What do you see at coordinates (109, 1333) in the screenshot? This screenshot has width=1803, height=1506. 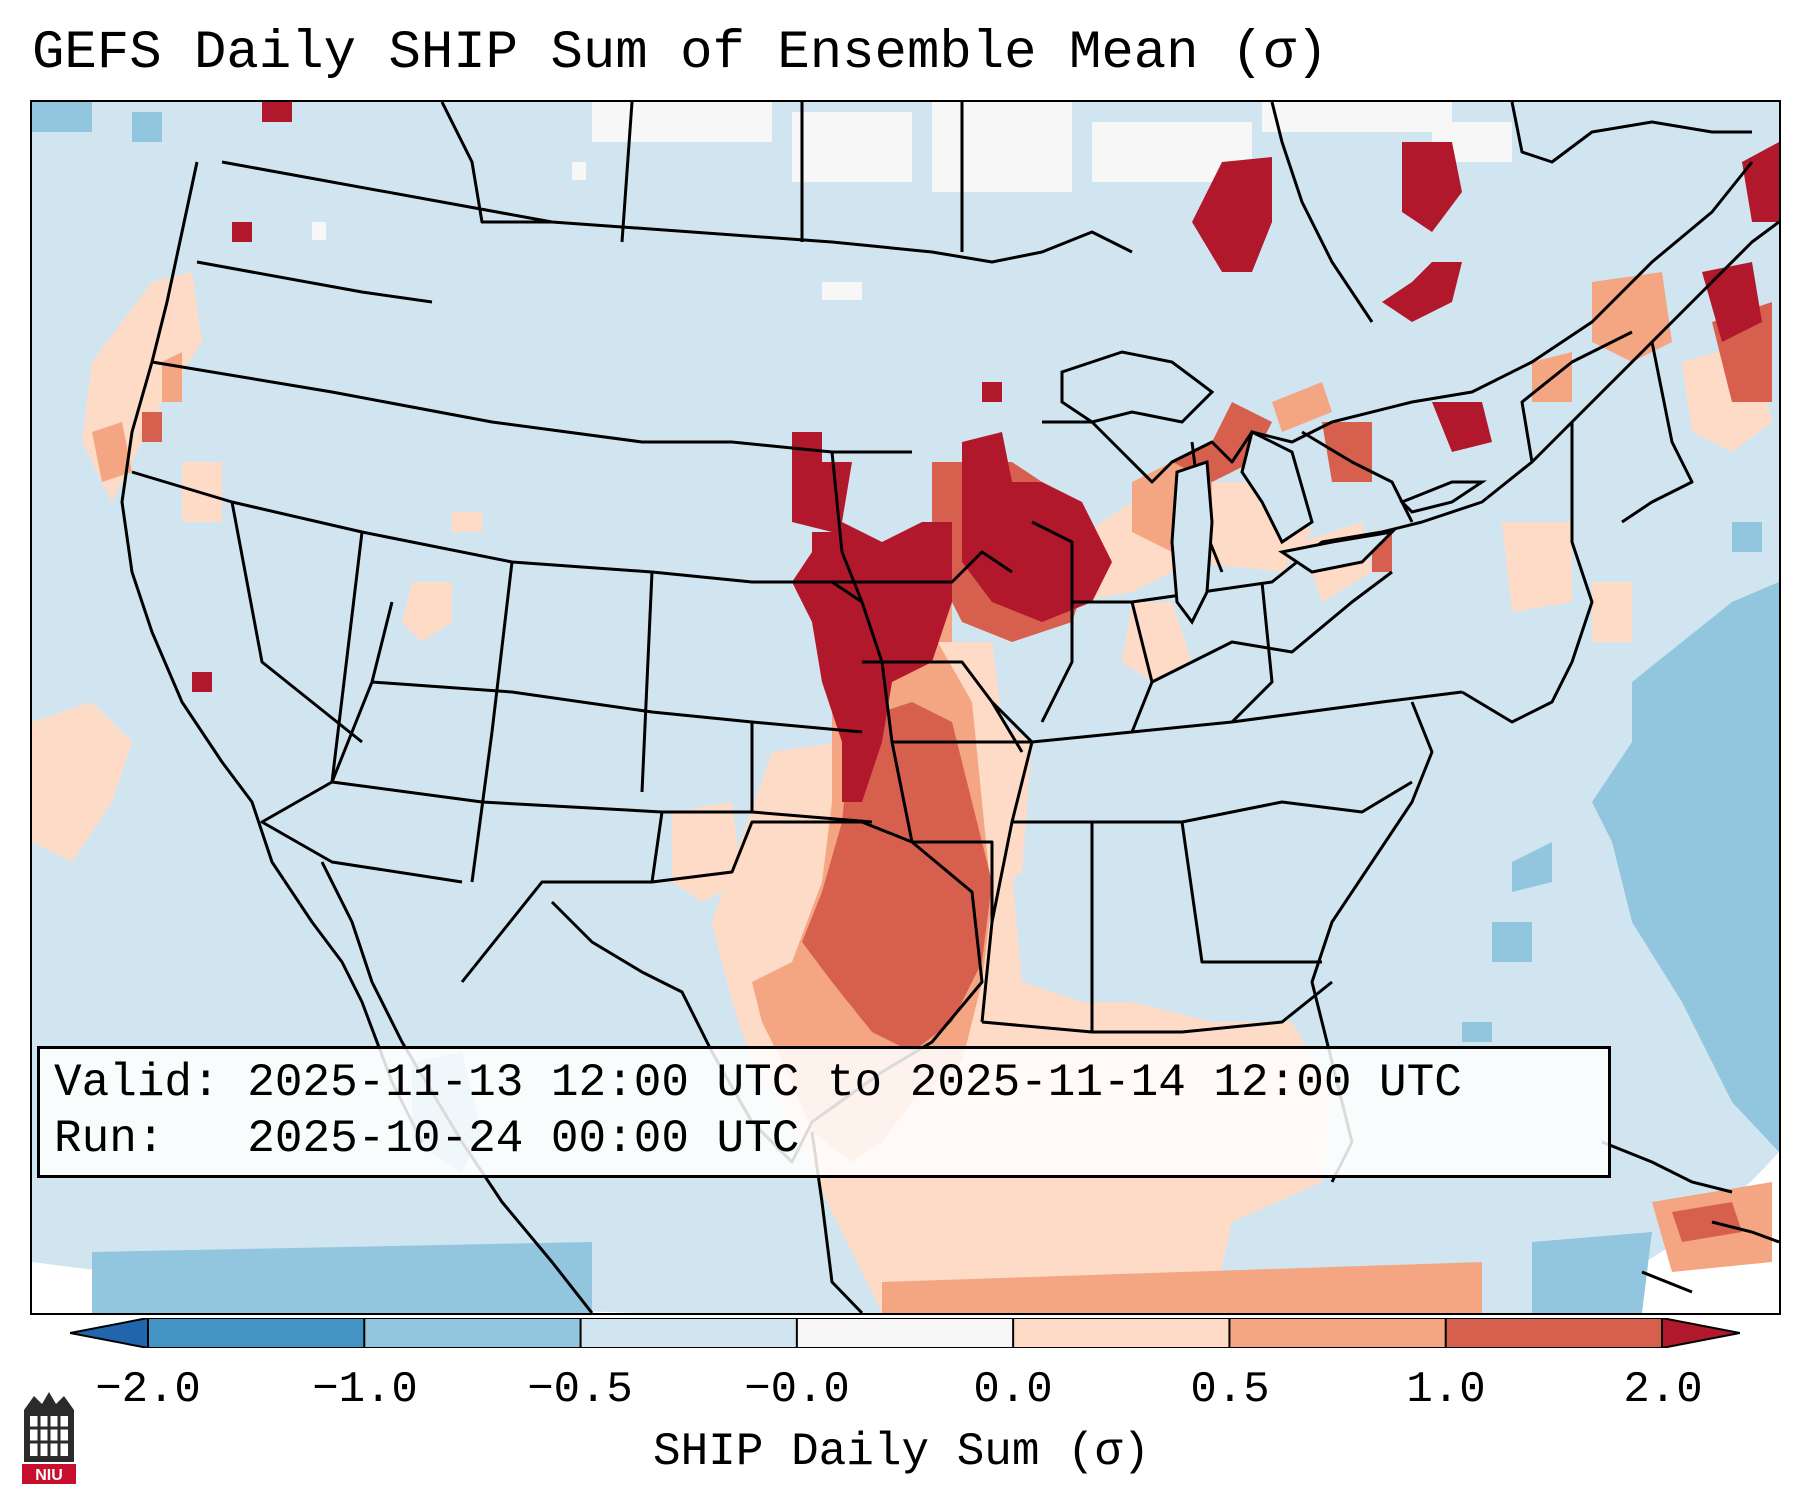 I see `colorbar-extend-low` at bounding box center [109, 1333].